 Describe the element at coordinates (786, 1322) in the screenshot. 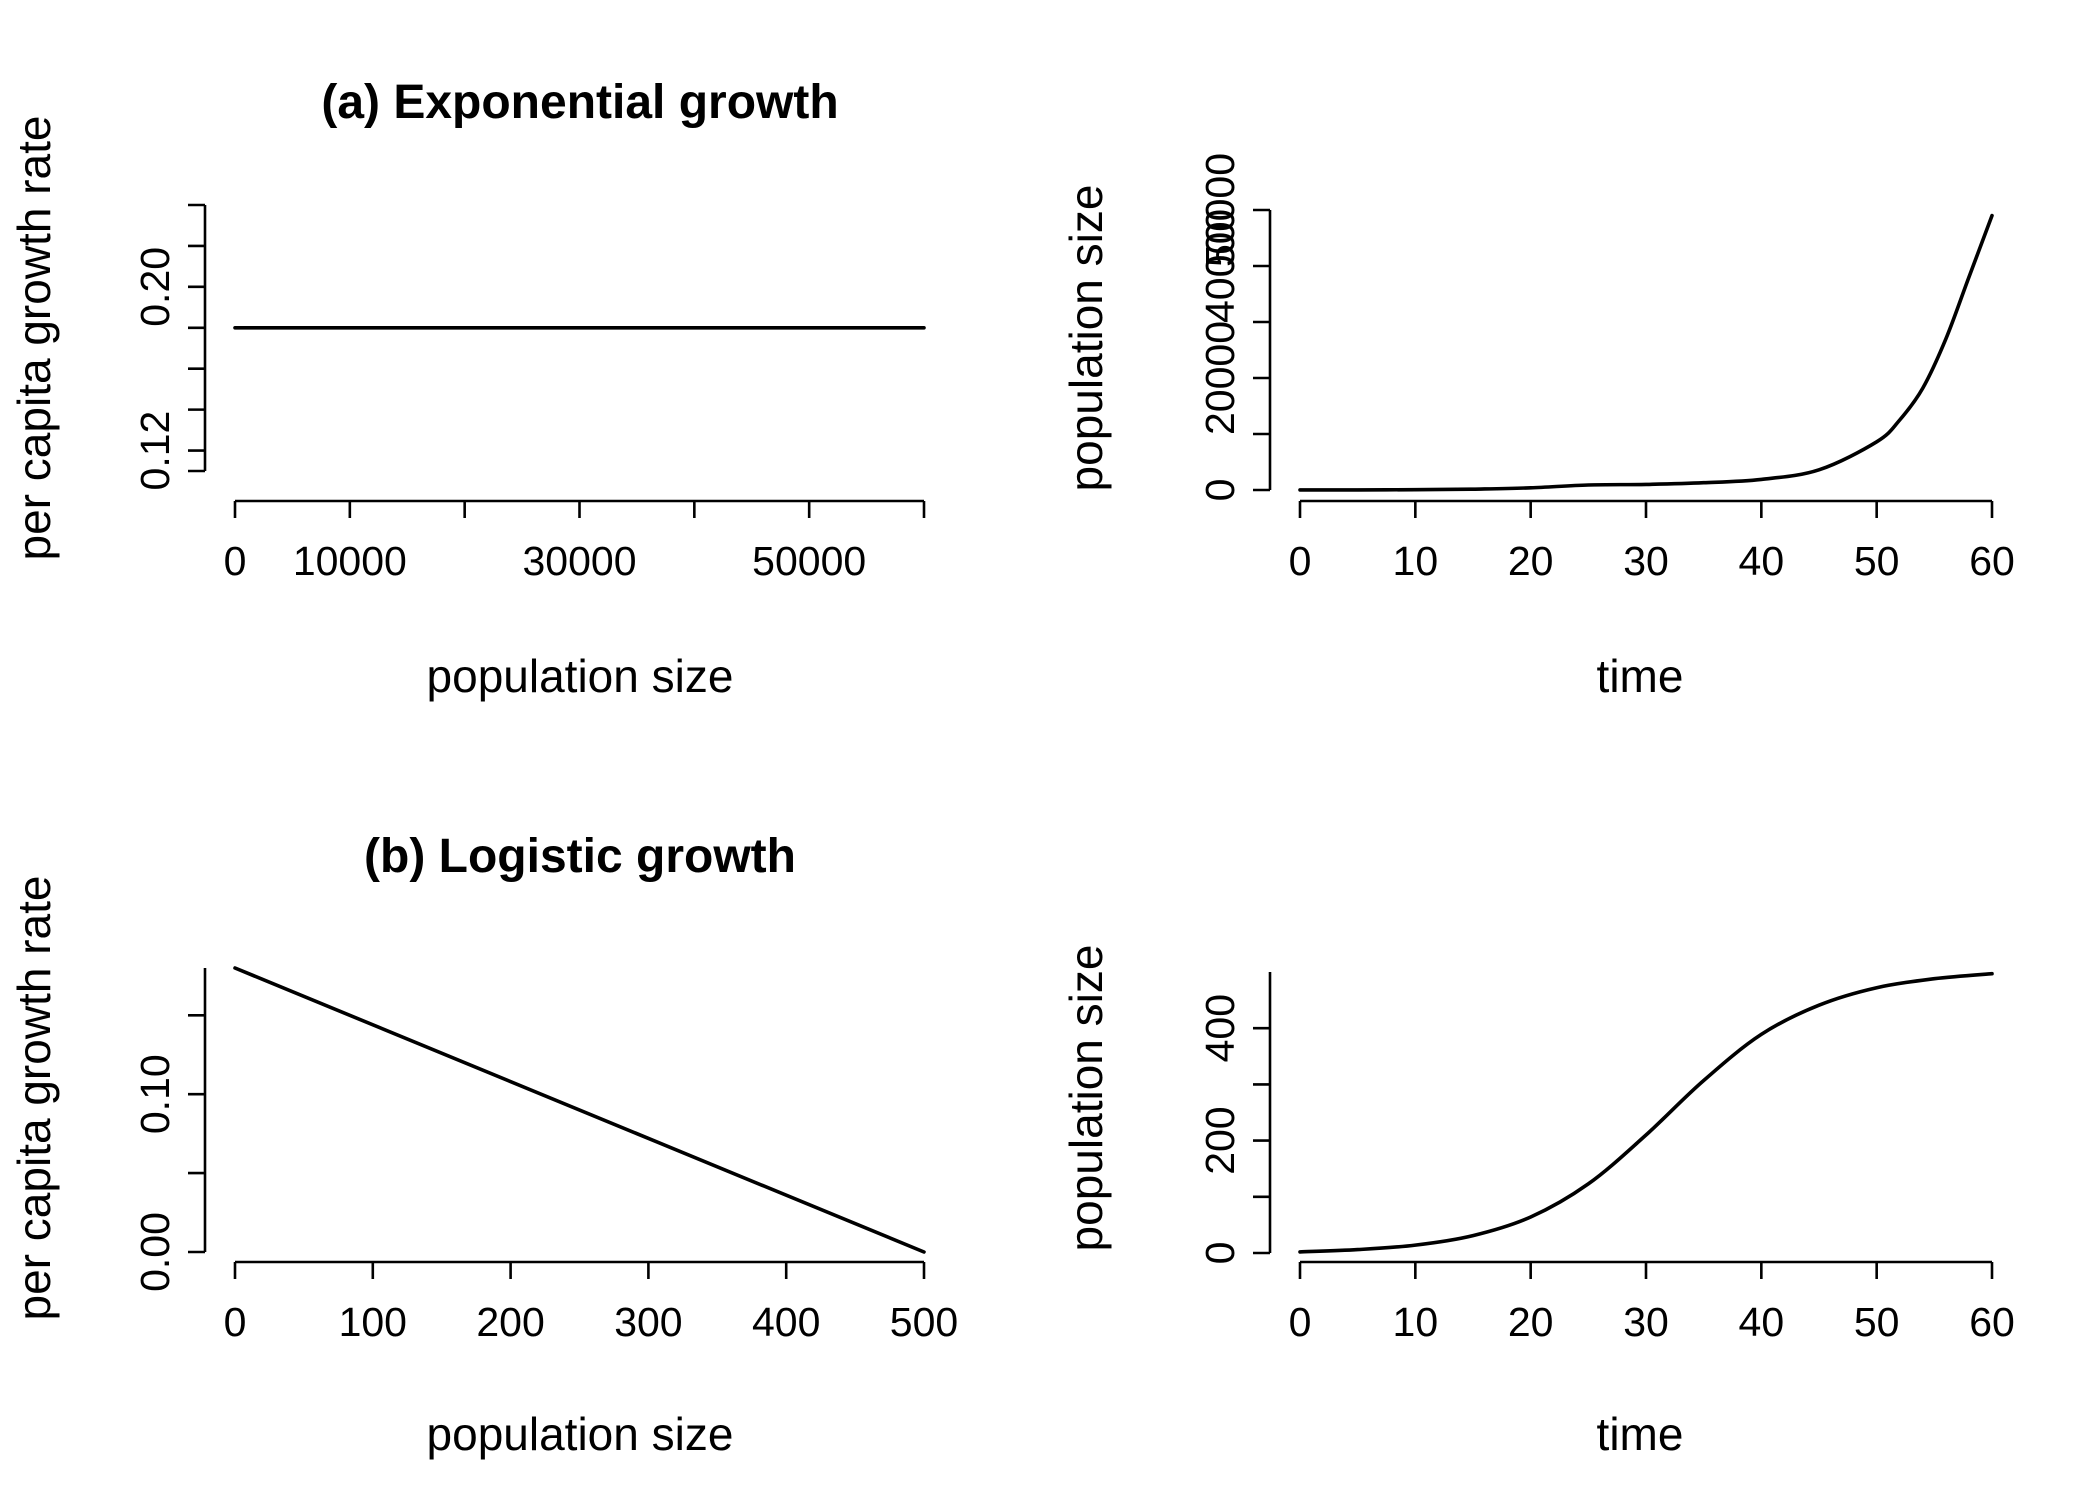

I see `x-tick-label: 400` at that location.